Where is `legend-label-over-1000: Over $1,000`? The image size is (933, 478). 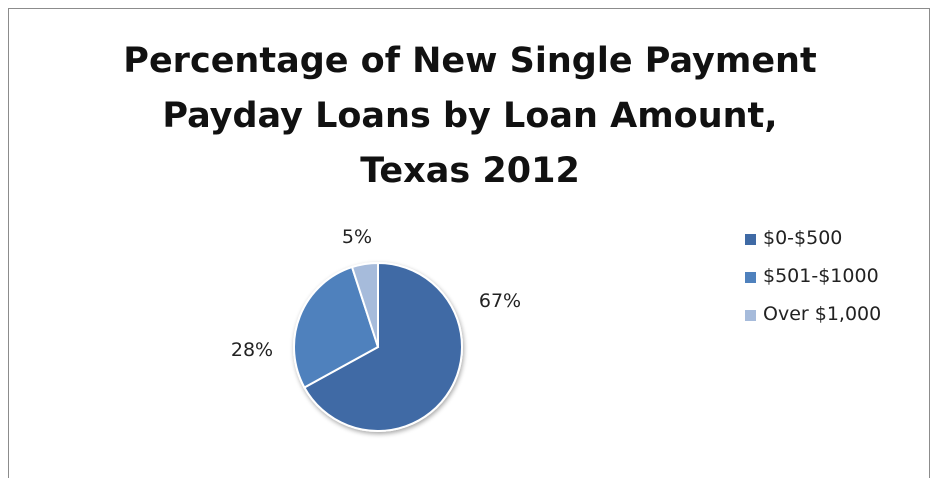 legend-label-over-1000: Over $1,000 is located at coordinates (822, 314).